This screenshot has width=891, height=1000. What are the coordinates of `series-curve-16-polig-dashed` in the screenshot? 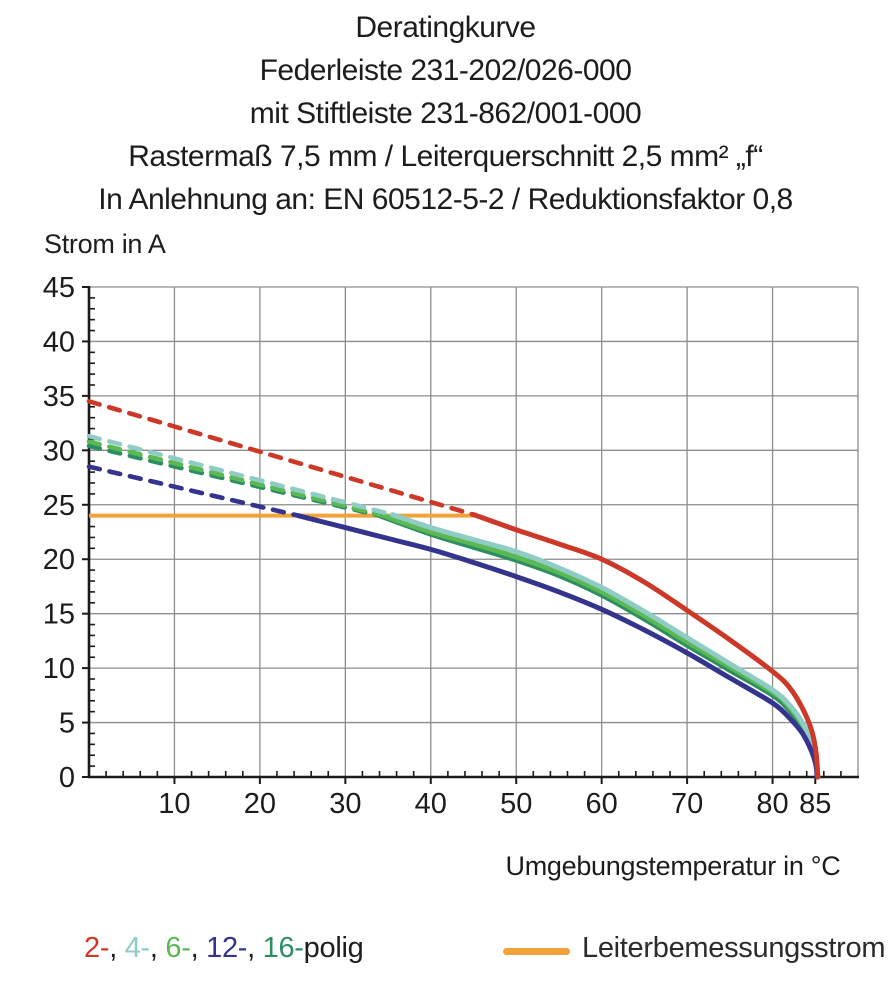 It's located at (234, 480).